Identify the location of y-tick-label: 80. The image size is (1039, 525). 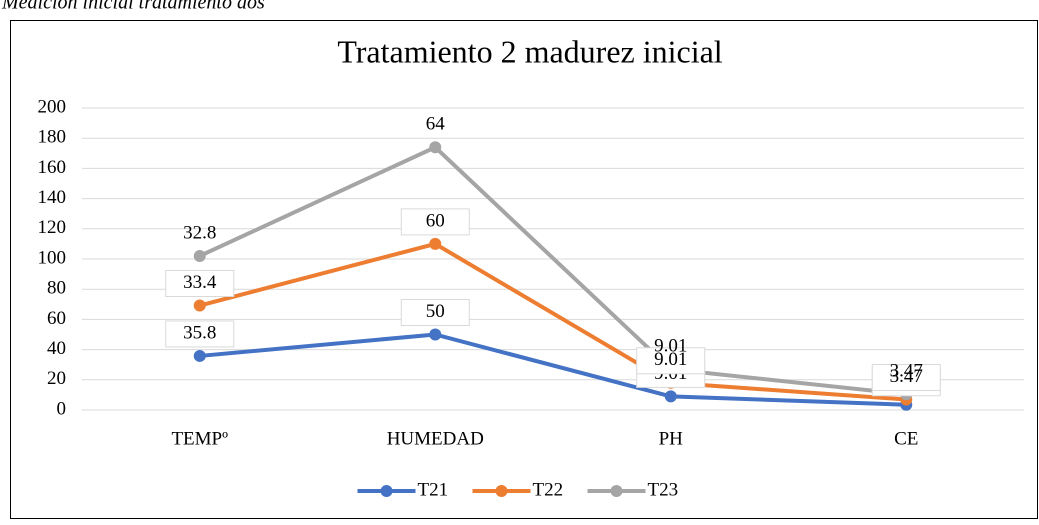
(56, 288).